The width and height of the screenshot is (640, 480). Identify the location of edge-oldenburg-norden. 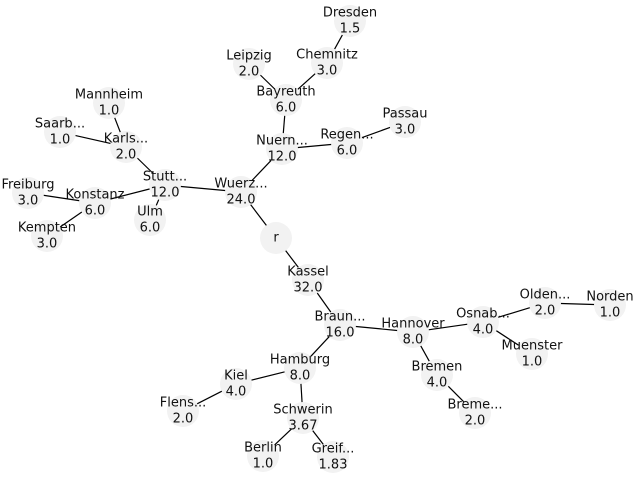
(577, 304).